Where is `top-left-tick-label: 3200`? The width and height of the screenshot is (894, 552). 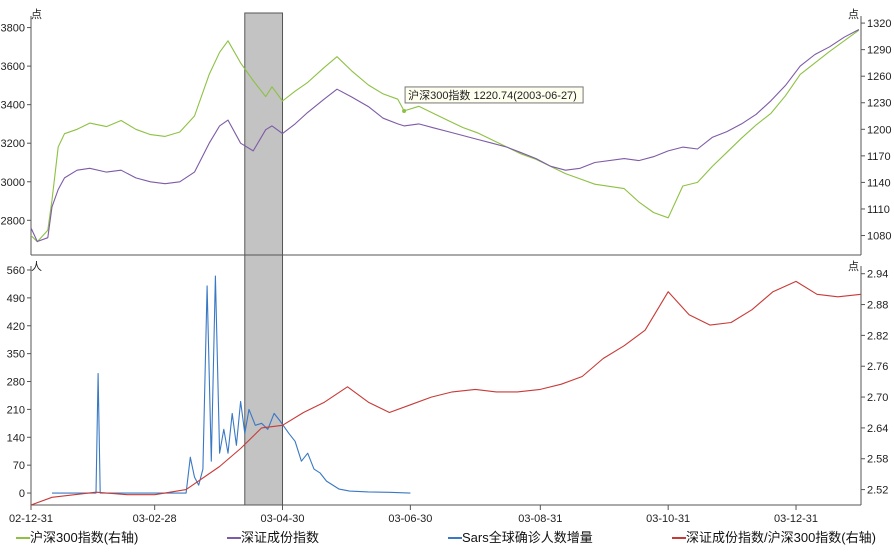 top-left-tick-label: 3200 is located at coordinates (13, 144).